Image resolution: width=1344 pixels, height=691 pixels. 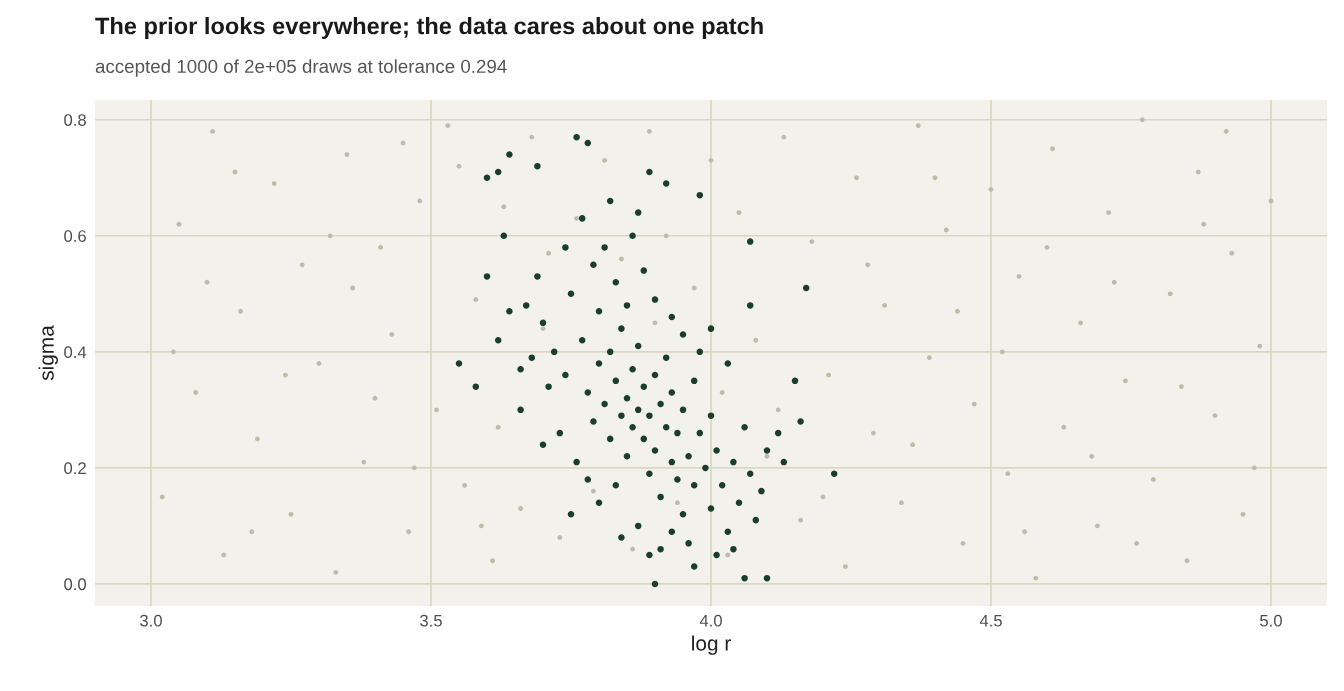 What do you see at coordinates (431, 620) in the screenshot?
I see `x-tick-label: 3.5` at bounding box center [431, 620].